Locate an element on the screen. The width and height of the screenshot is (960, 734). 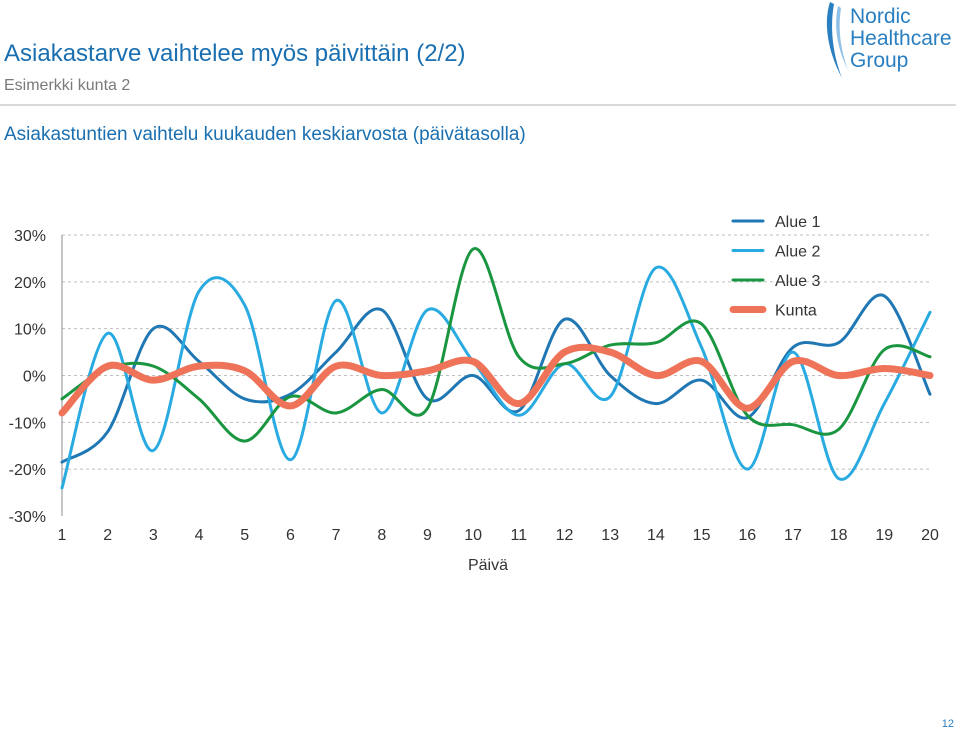
x-tick-label: 12 is located at coordinates (565, 535).